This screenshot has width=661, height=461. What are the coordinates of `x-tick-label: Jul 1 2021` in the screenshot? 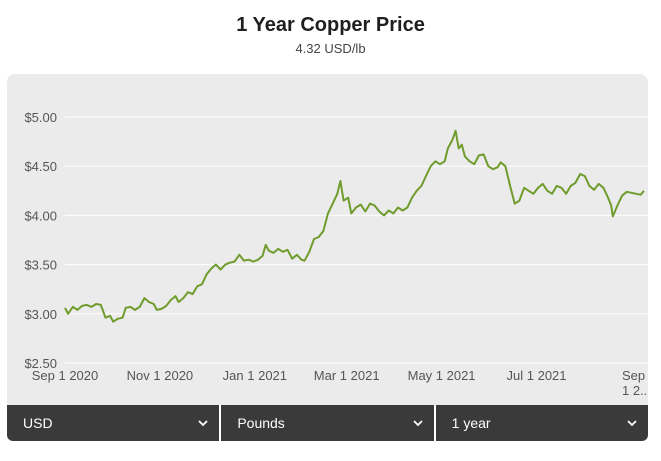 It's located at (537, 375).